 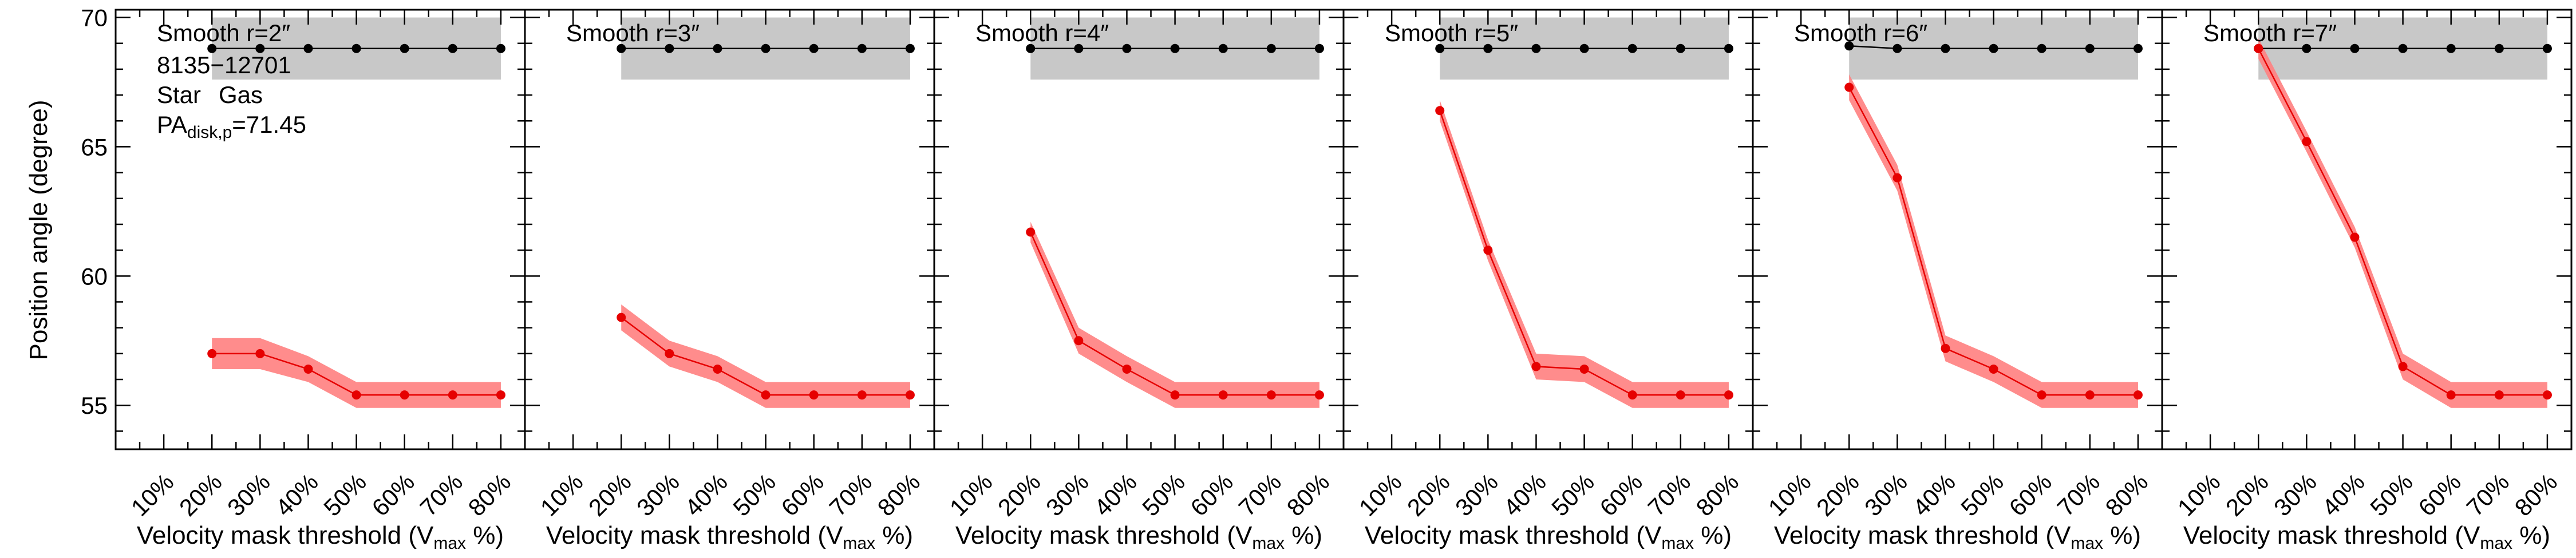 What do you see at coordinates (633, 32) in the screenshot?
I see `panel-title: Smooth r=3″` at bounding box center [633, 32].